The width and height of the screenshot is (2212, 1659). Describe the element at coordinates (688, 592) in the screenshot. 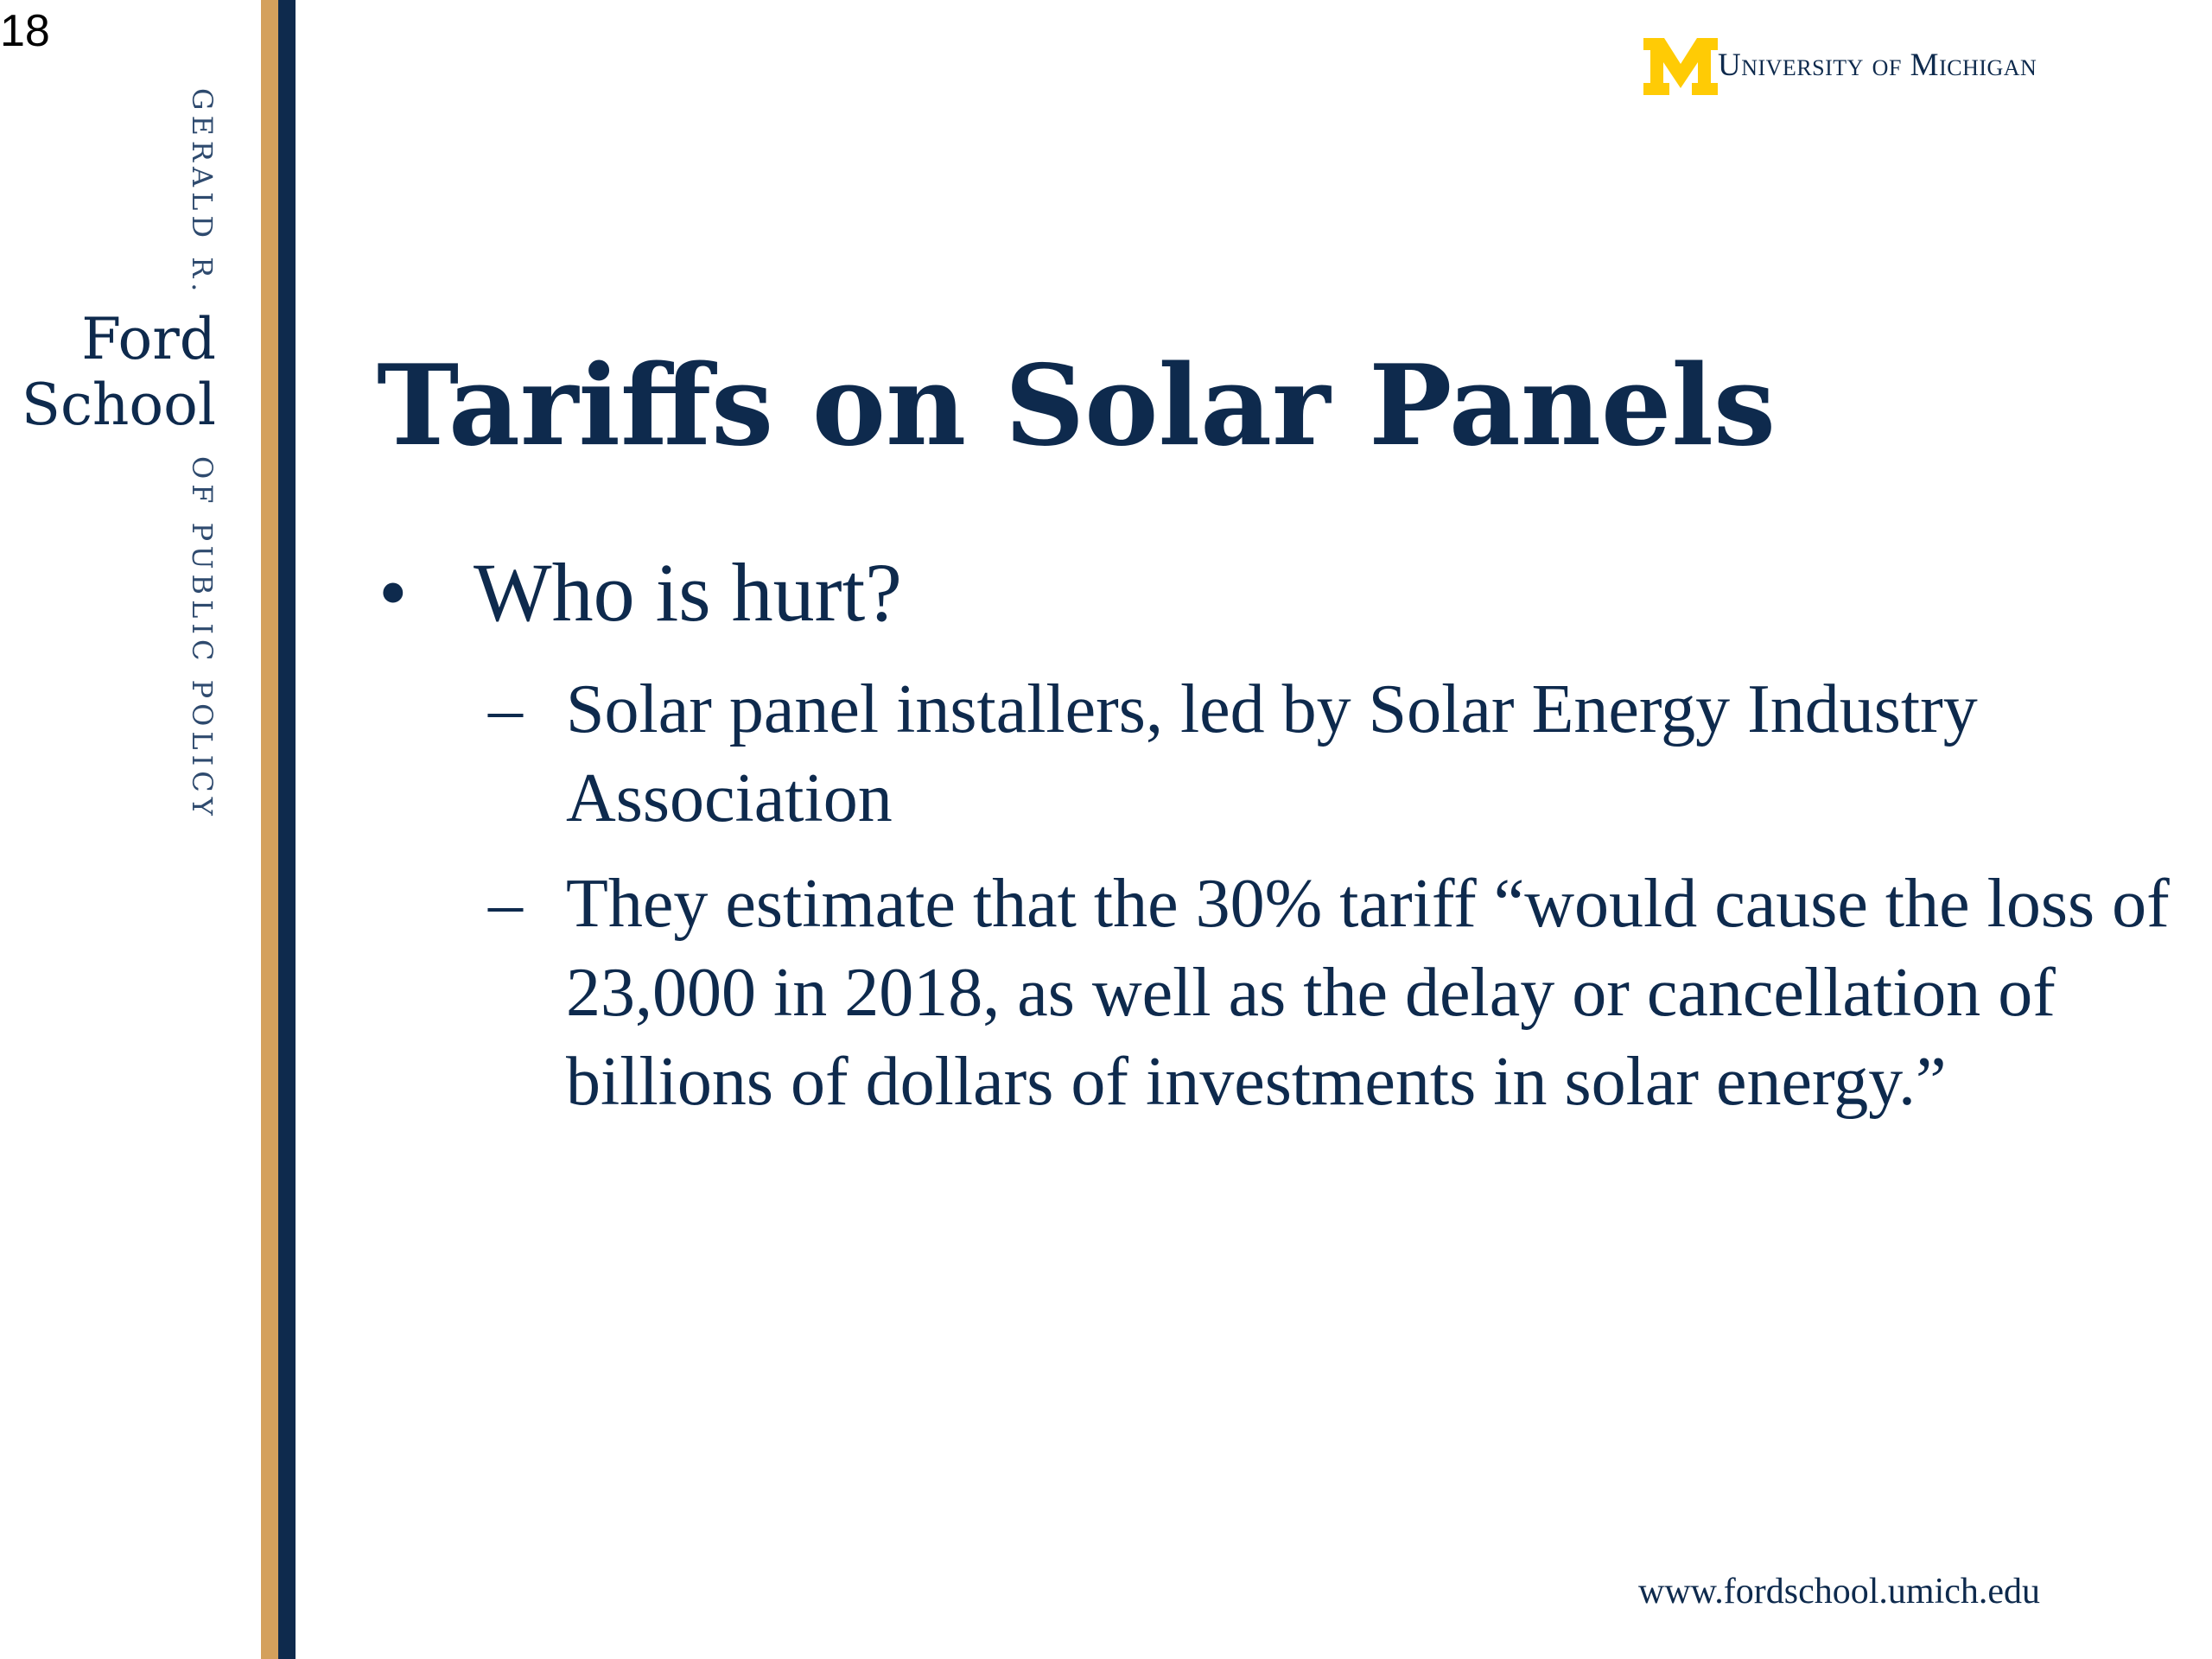

I see `bullet-text: Who is hurt?` at that location.